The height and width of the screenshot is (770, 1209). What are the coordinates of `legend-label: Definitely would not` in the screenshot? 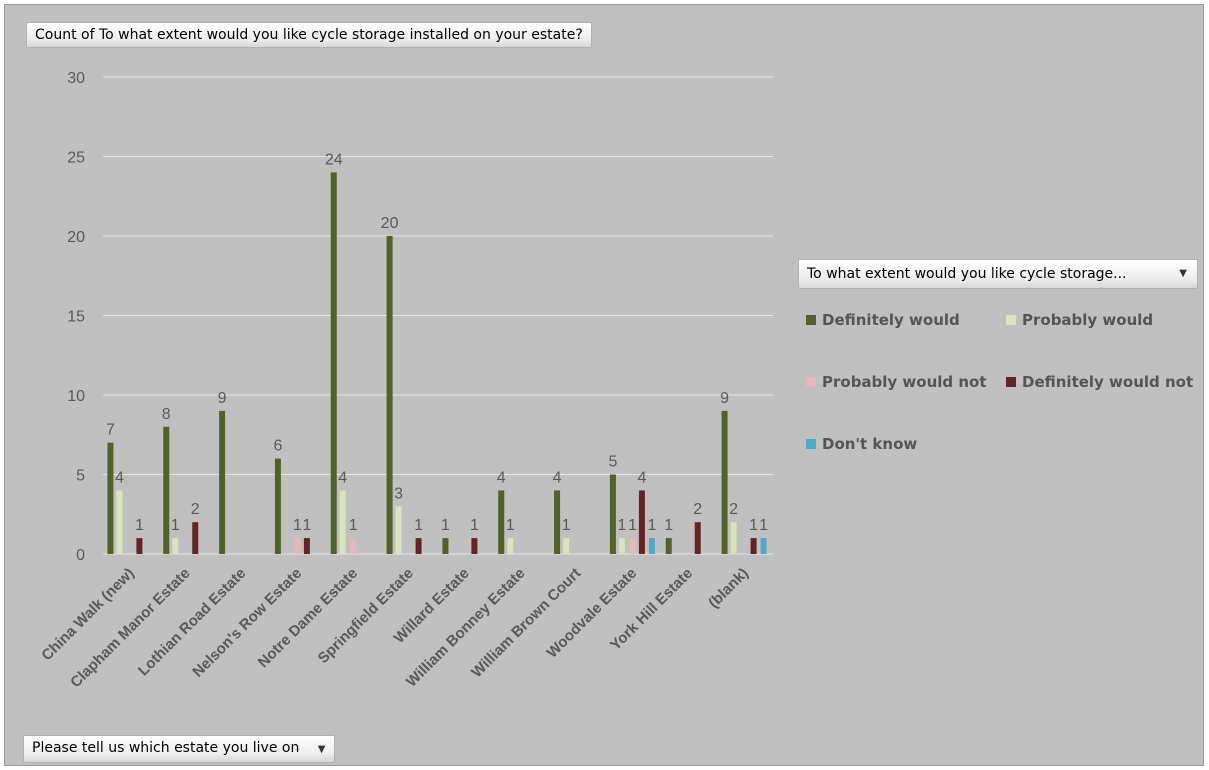 It's located at (1108, 382).